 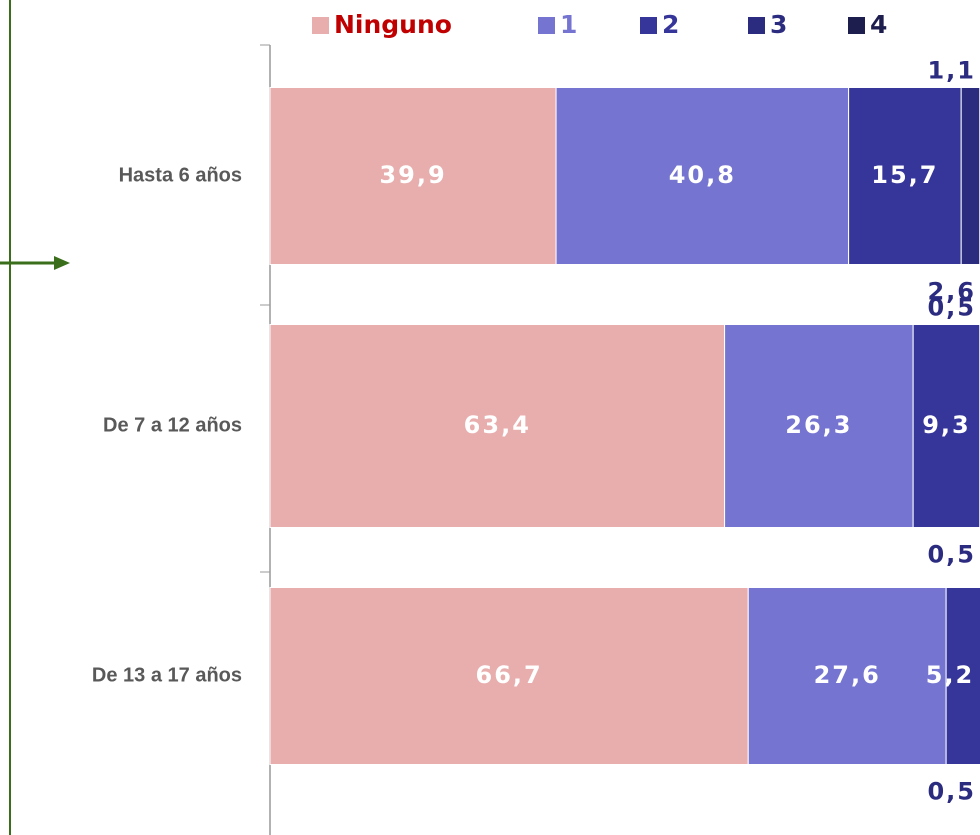 I want to click on legend-label: 1, so click(x=568, y=24).